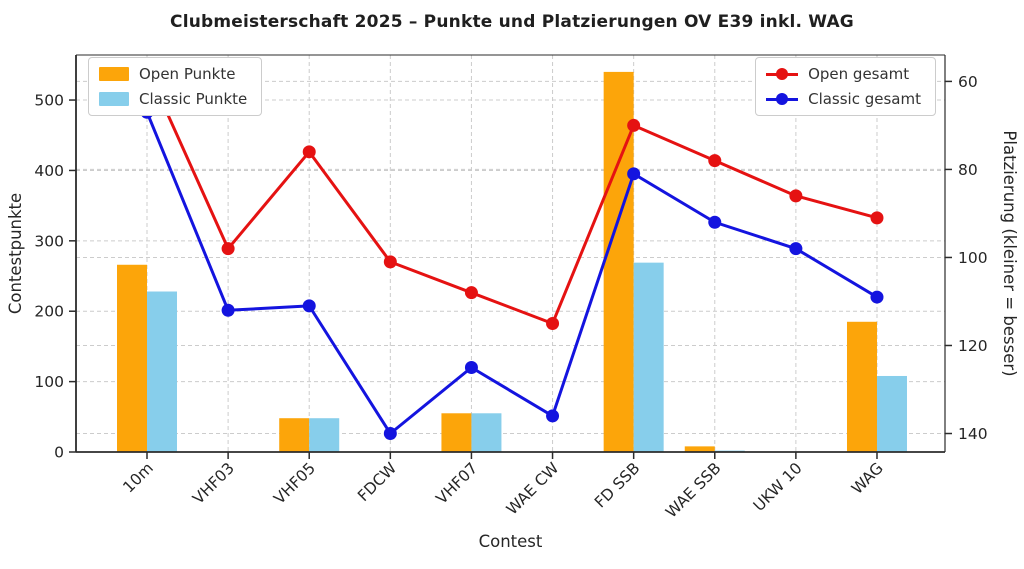  I want to click on category-label: FD SSB, so click(617, 485).